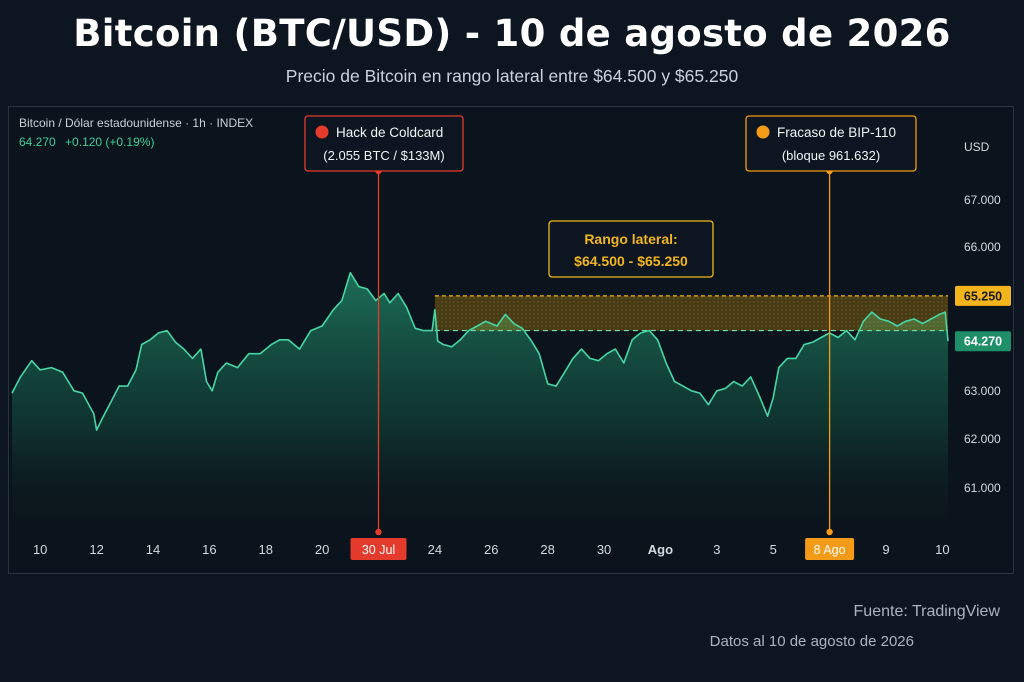 This screenshot has width=1024, height=682. Describe the element at coordinates (631, 261) in the screenshot. I see `range-label-values: $64.500 - $65.250` at that location.